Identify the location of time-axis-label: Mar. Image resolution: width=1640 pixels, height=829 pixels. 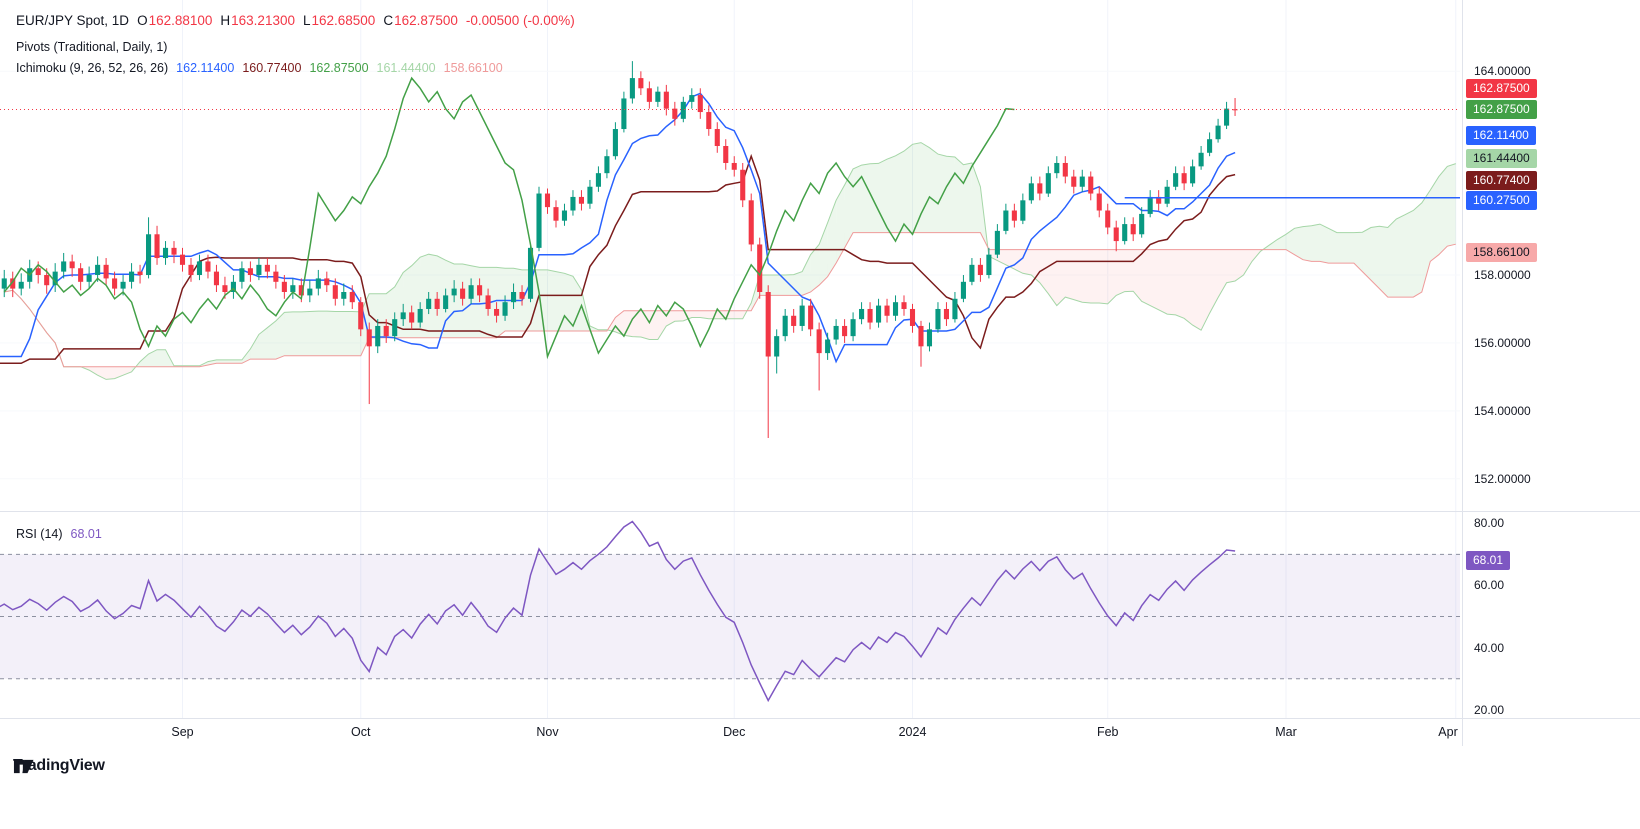
(1286, 732).